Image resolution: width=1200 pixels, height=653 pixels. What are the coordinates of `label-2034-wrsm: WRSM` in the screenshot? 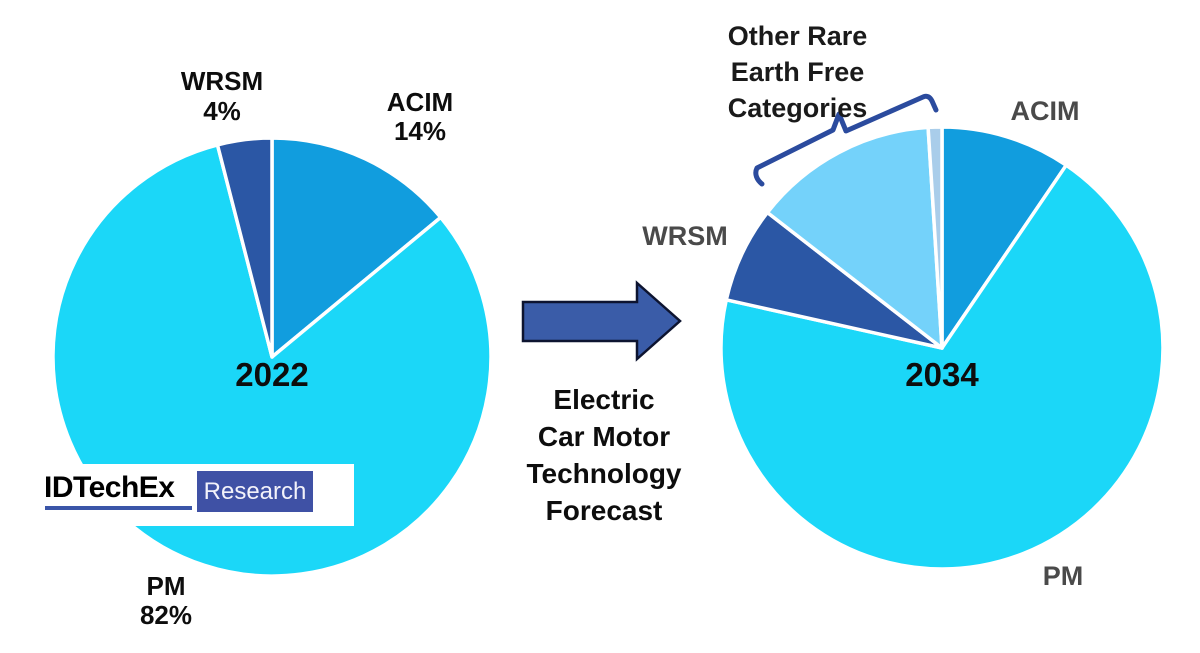 It's located at (685, 236).